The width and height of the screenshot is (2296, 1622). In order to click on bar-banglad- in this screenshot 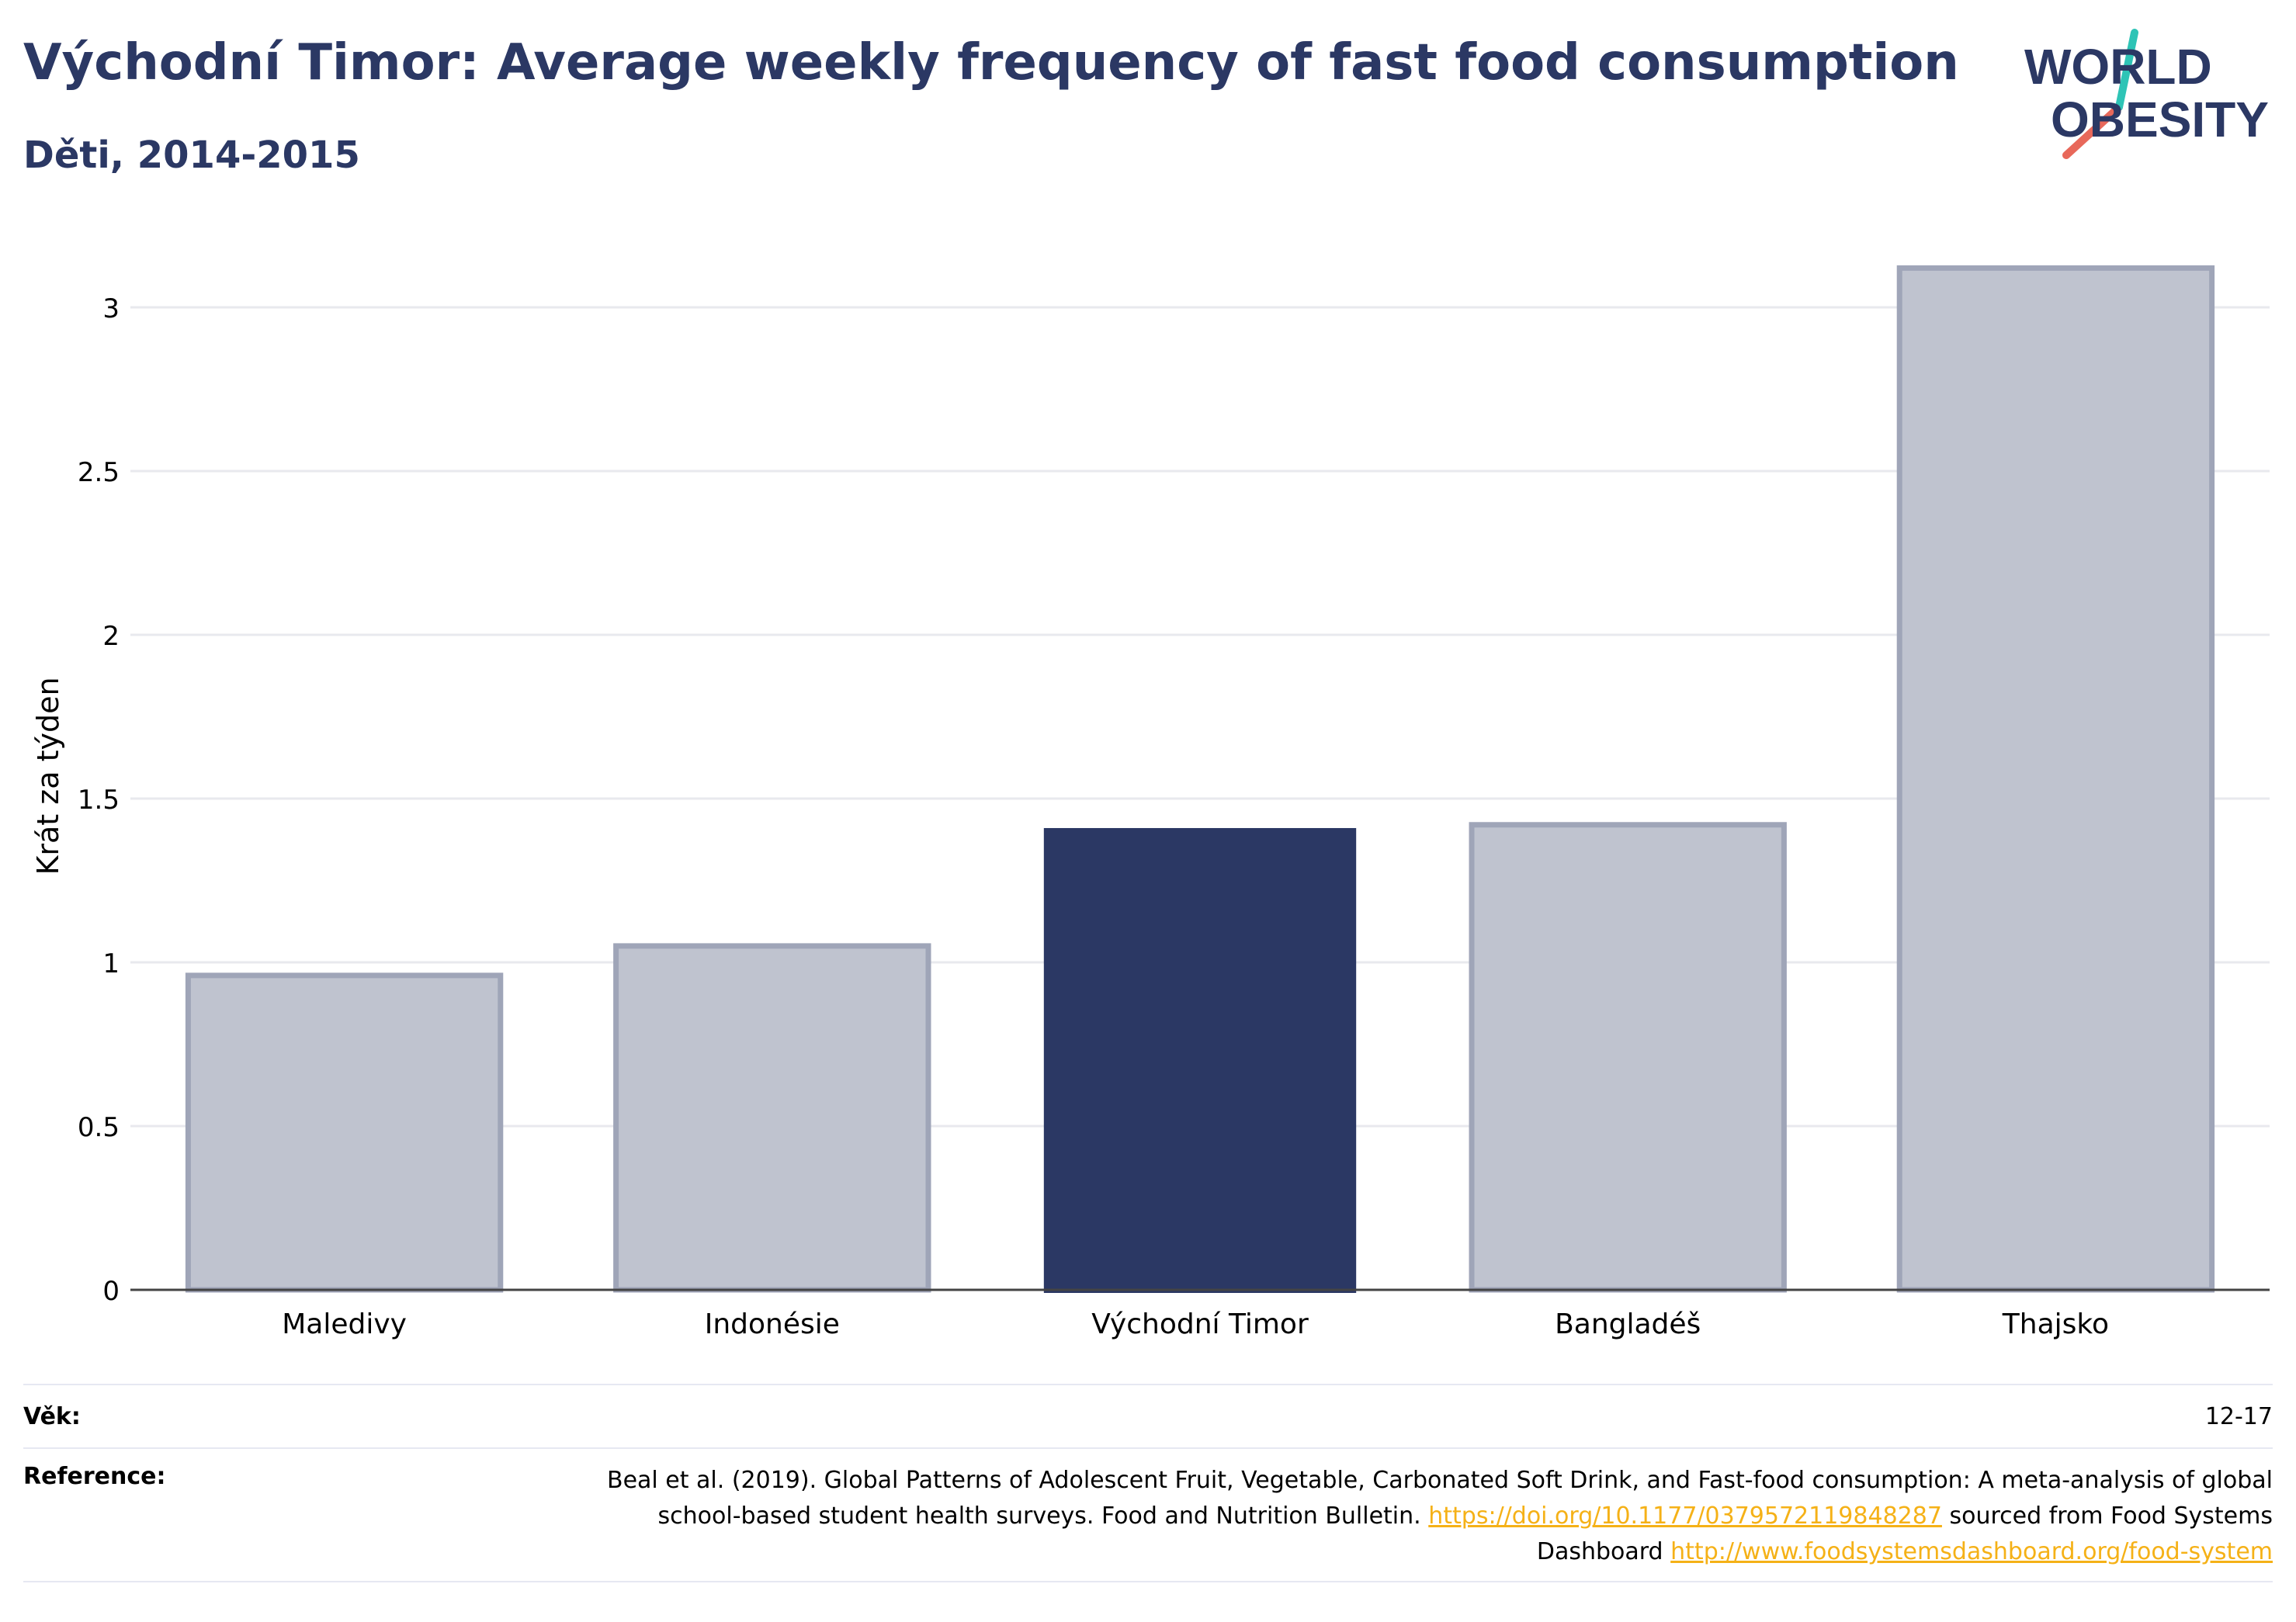, I will do `click(1628, 1057)`.